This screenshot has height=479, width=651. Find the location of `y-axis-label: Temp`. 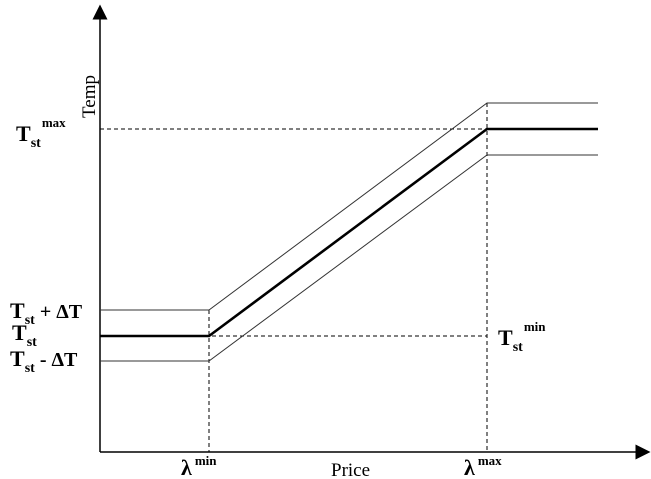

y-axis-label: Temp is located at coordinates (89, 96).